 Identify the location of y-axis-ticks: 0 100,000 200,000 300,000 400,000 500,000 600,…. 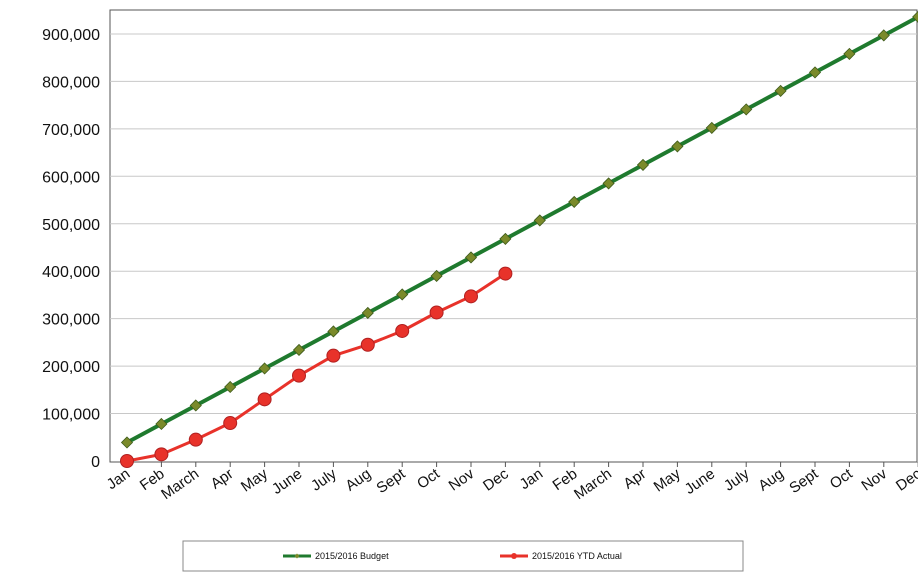
(71, 249).